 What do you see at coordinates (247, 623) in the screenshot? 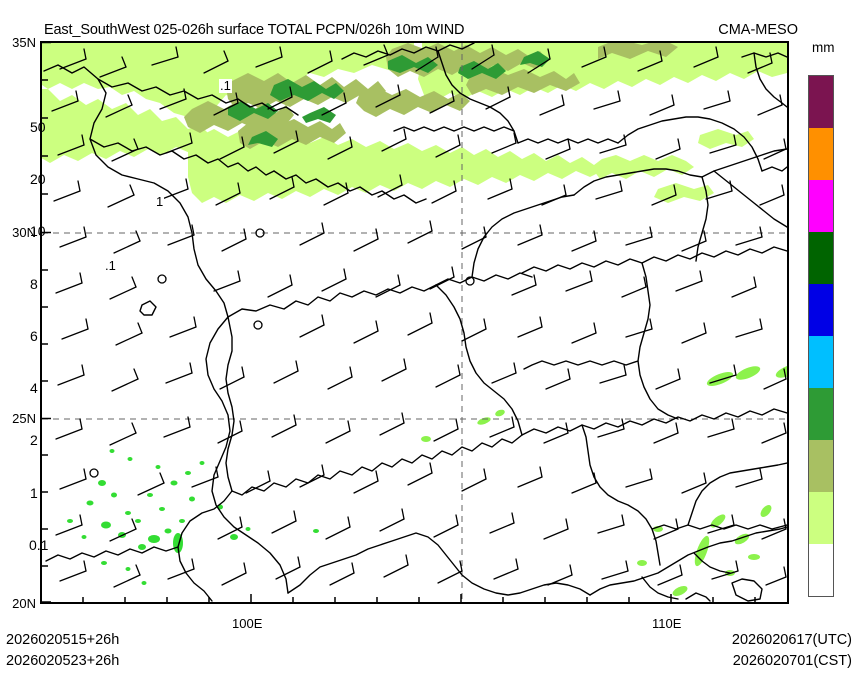
I see `lon-label-100e: 100E` at bounding box center [247, 623].